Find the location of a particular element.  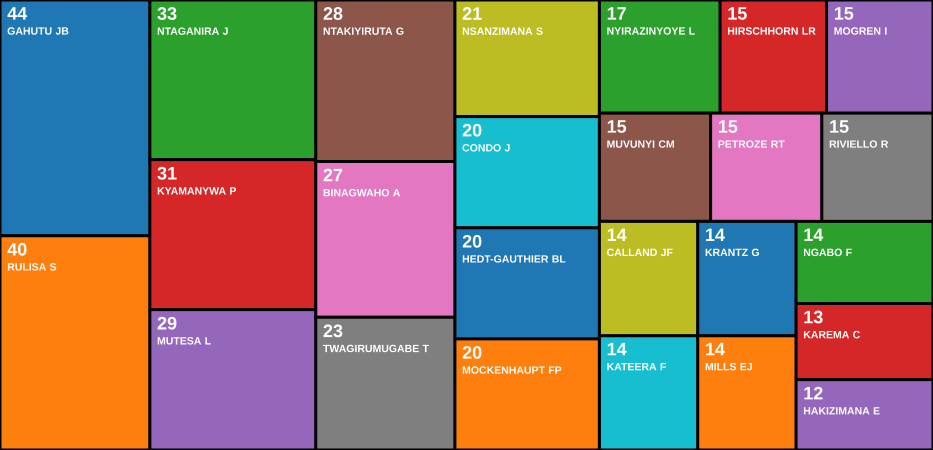

category-label: KAREMA C is located at coordinates (832, 334).